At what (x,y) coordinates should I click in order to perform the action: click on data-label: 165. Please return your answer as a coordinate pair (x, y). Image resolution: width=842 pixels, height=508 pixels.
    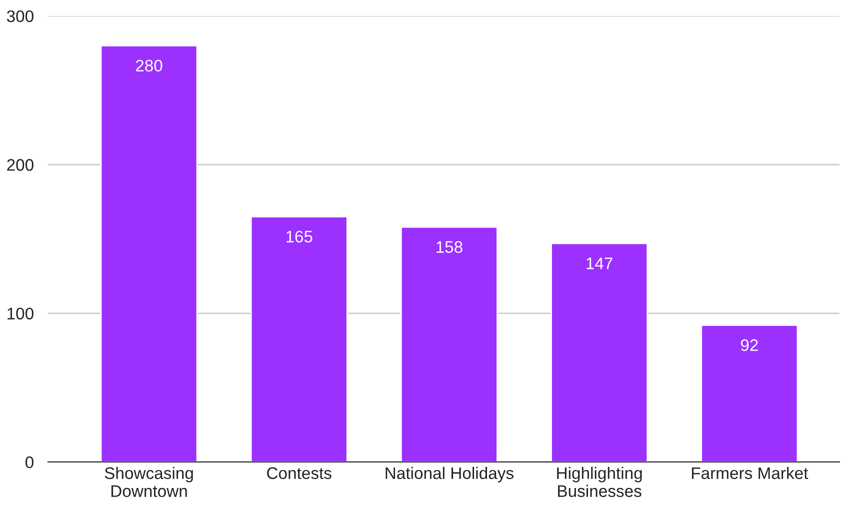
    Looking at the image, I should click on (299, 236).